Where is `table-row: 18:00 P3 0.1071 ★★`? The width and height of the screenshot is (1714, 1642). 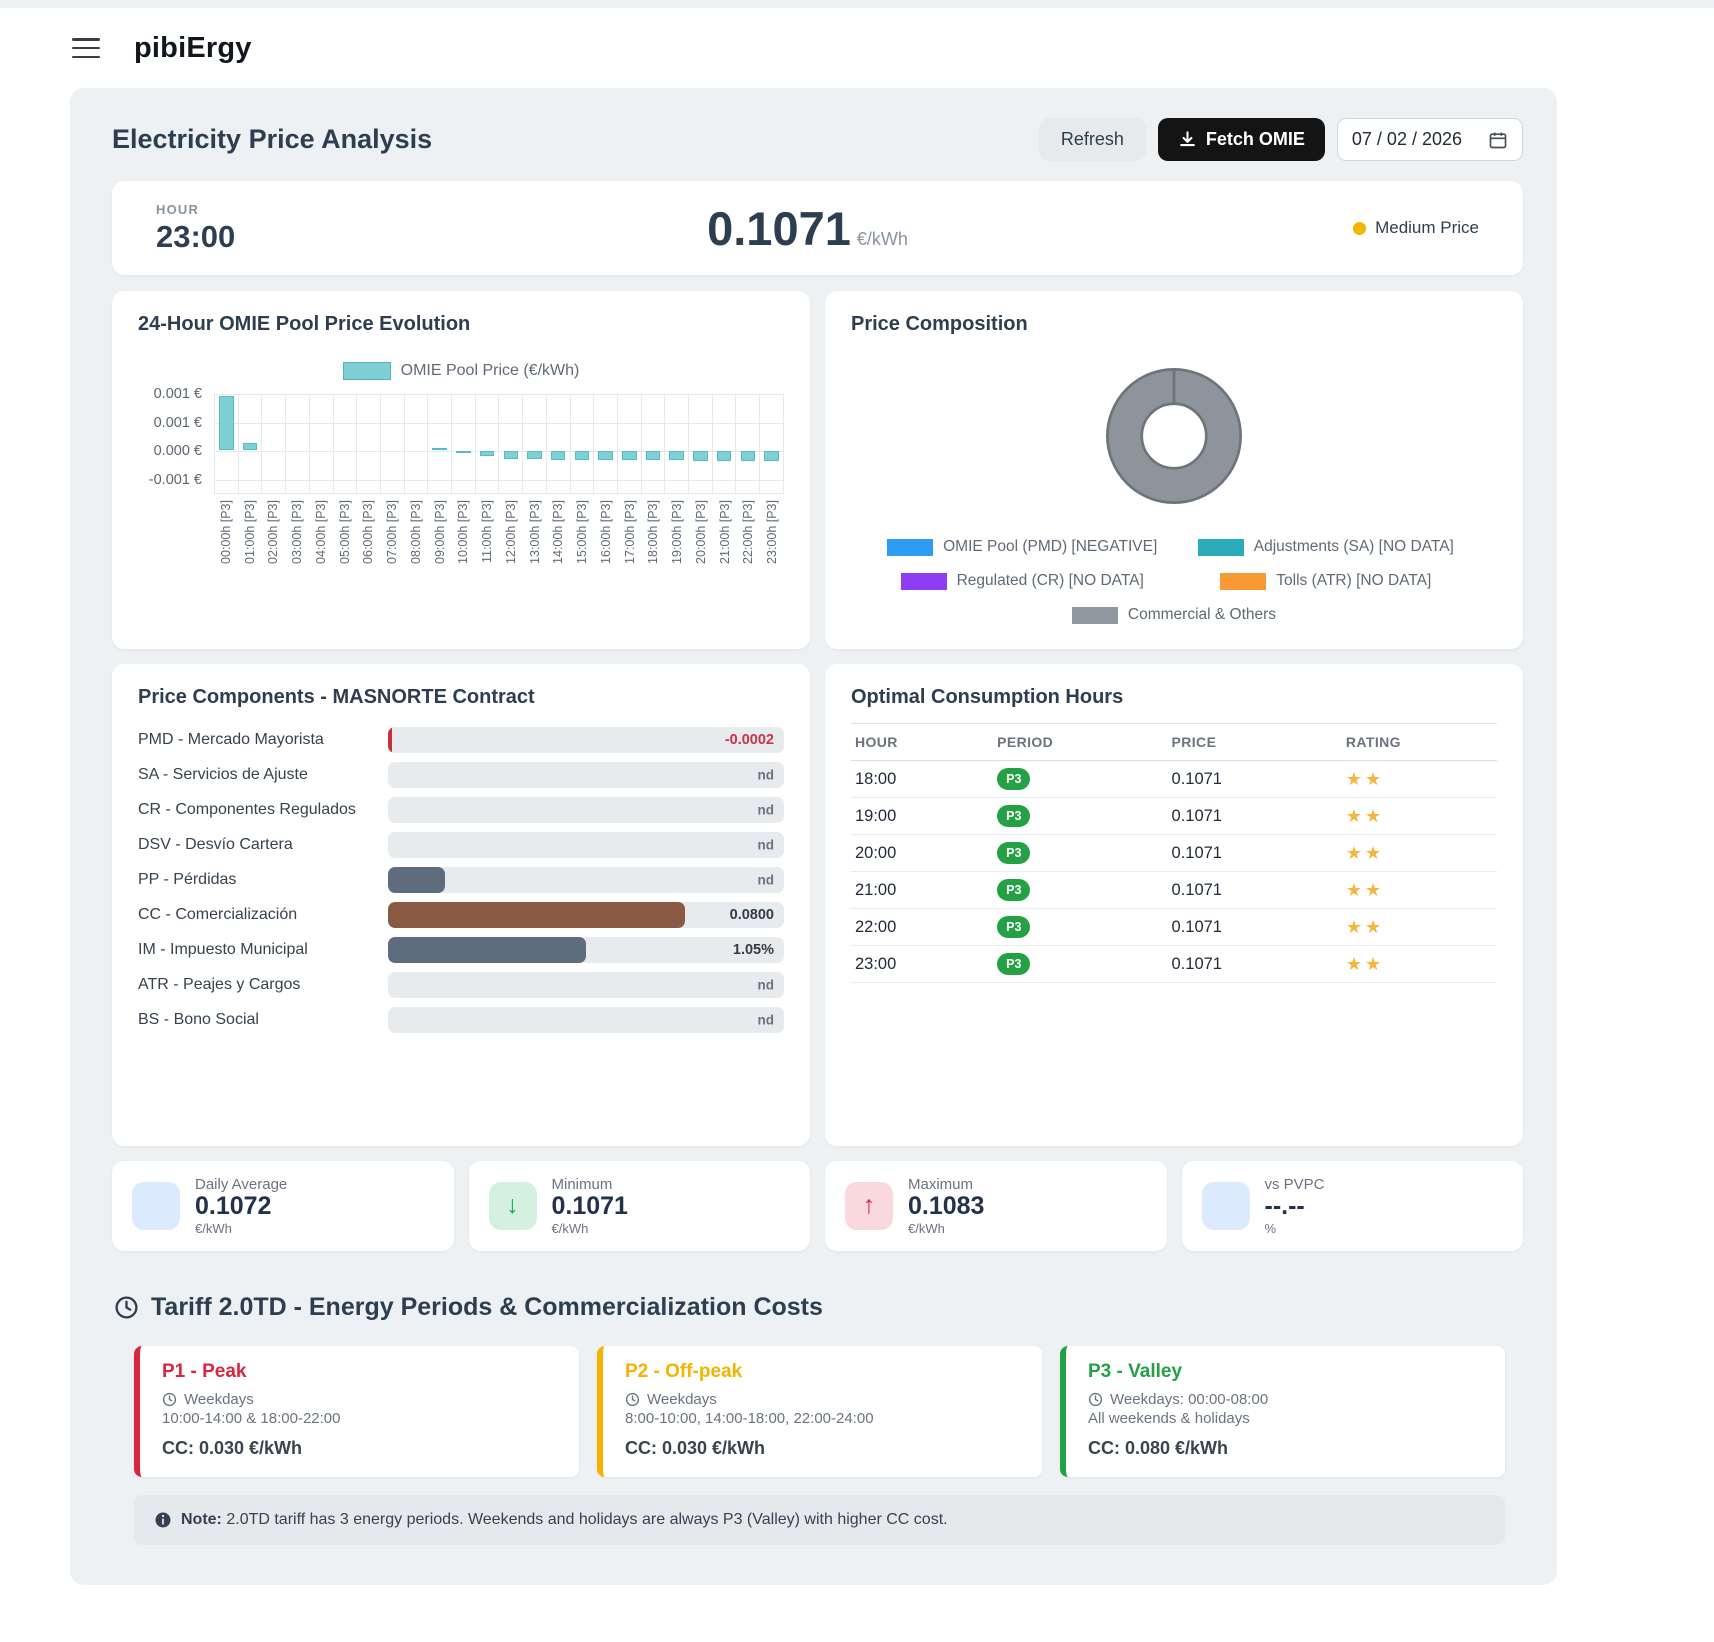 table-row: 18:00 P3 0.1071 ★★ is located at coordinates (1174, 779).